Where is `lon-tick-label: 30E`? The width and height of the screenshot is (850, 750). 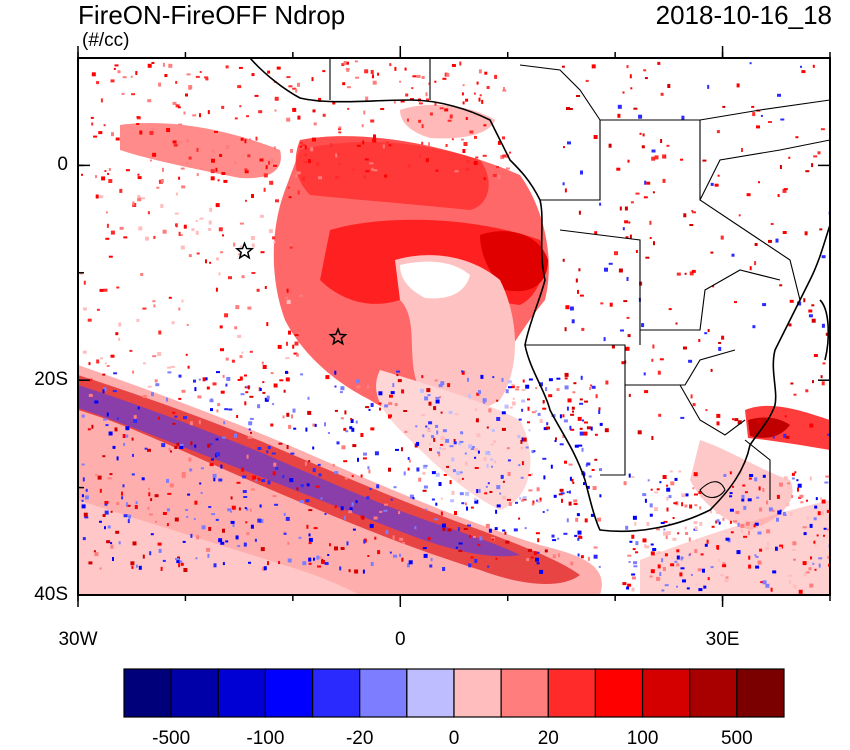
lon-tick-label: 30E is located at coordinates (722, 639).